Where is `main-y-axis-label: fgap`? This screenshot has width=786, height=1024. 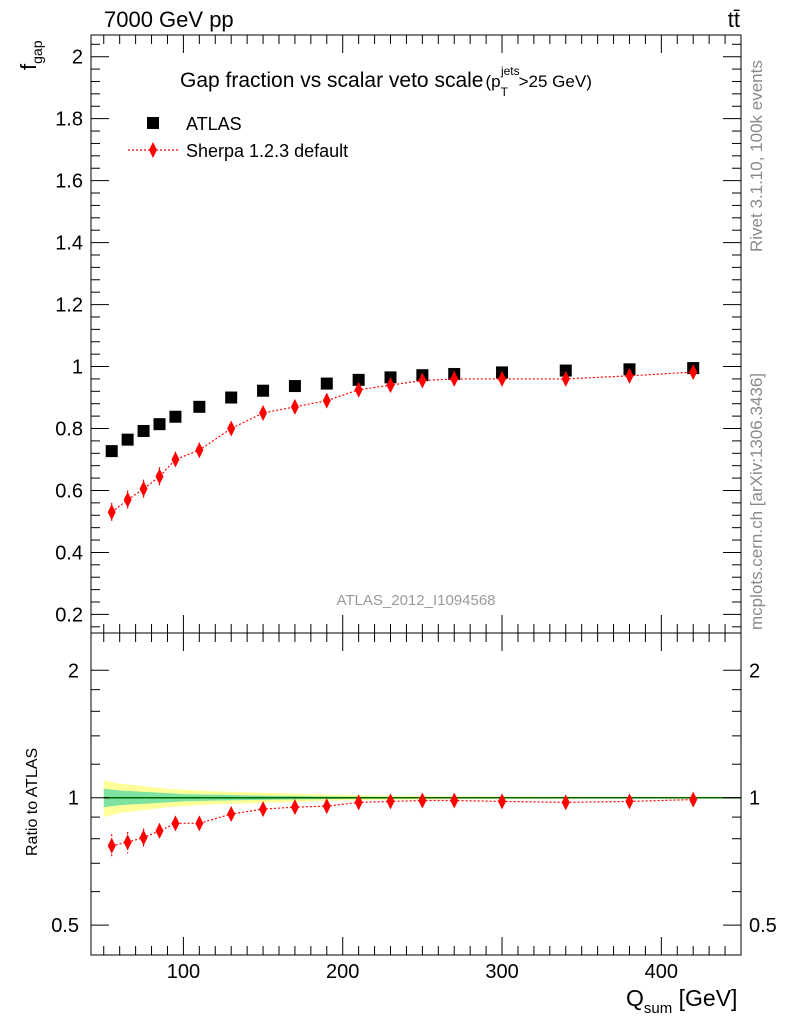
main-y-axis-label: fgap is located at coordinates (30, 55).